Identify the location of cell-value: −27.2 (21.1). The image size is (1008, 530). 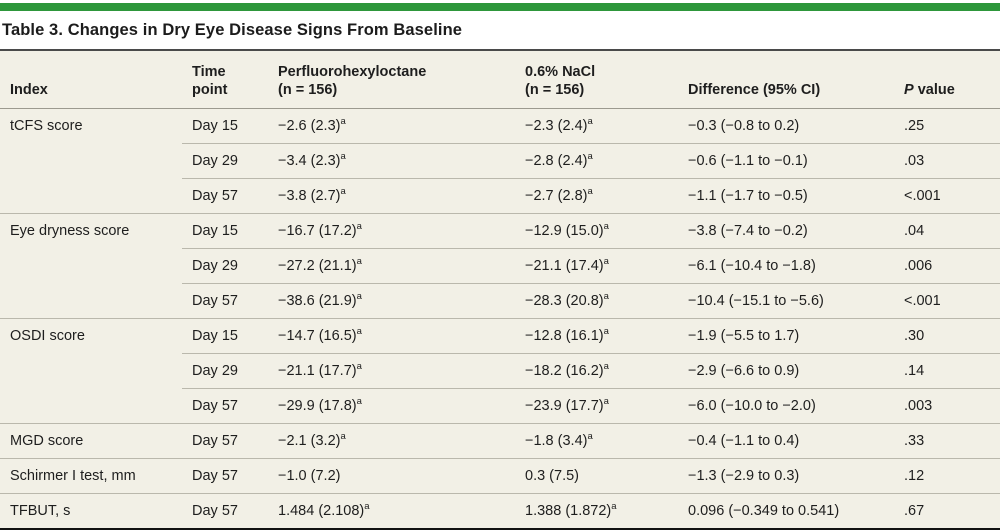
(317, 266).